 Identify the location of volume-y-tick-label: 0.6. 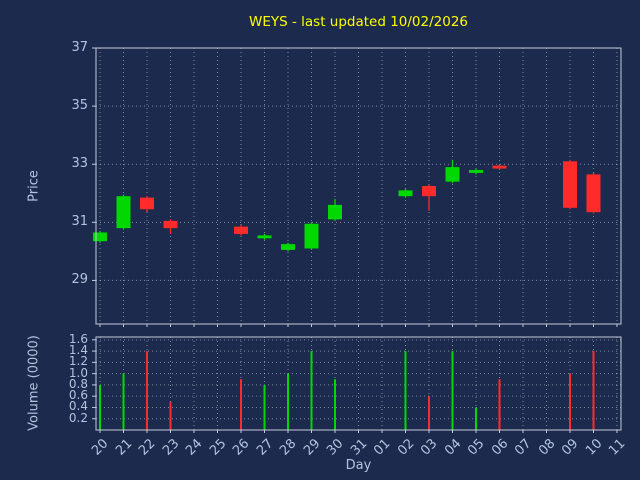
(78, 395).